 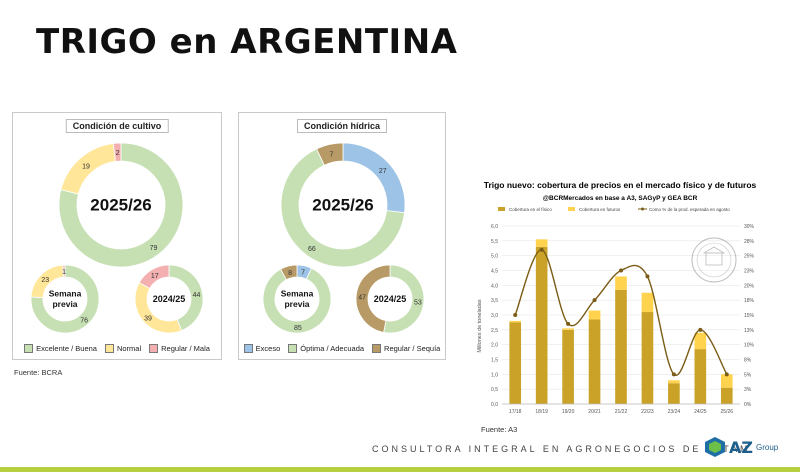 I want to click on y2-tick-label: 18%, so click(x=749, y=301).